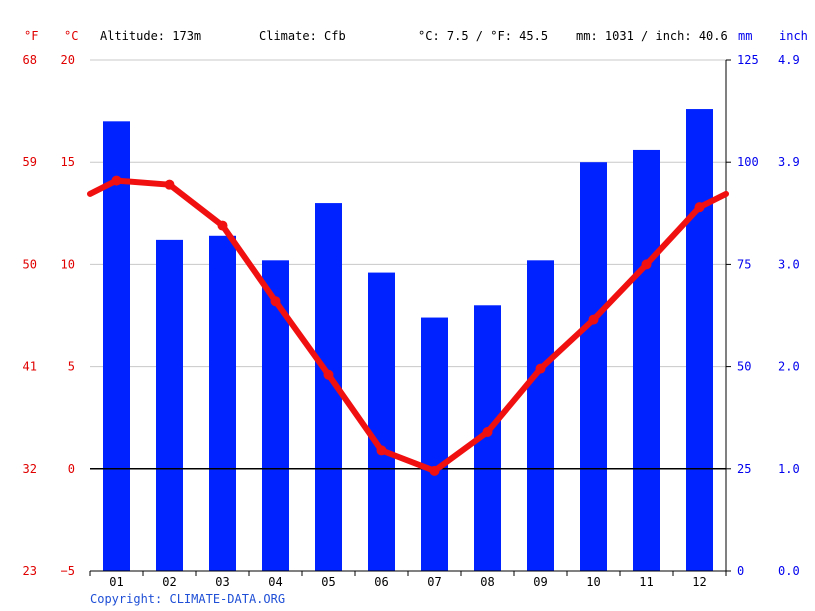  What do you see at coordinates (748, 162) in the screenshot?
I see `mm-tick-label: 100` at bounding box center [748, 162].